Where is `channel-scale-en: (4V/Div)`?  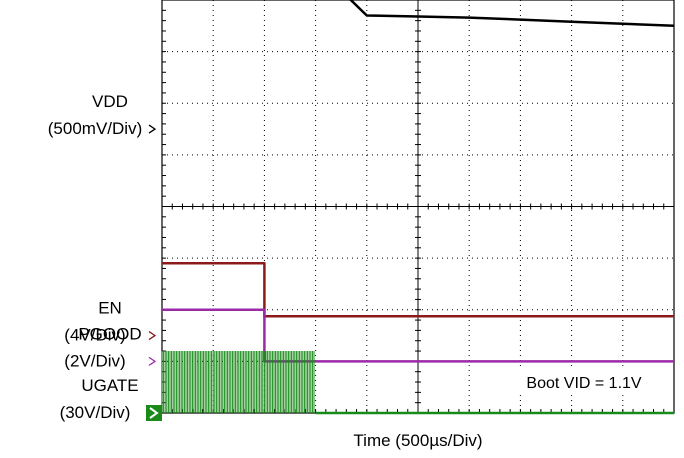 channel-scale-en: (4V/Div) is located at coordinates (94, 335).